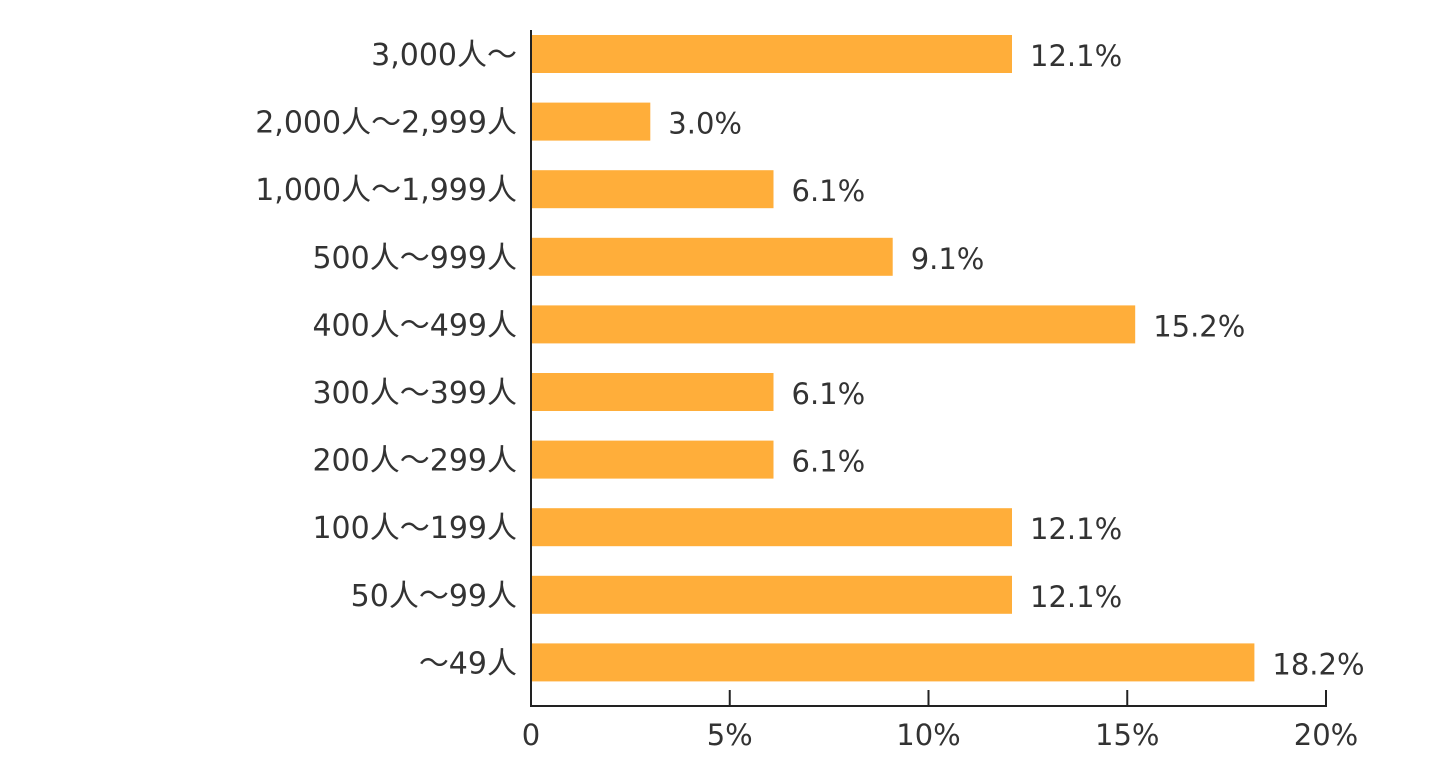 Image resolution: width=1432 pixels, height=768 pixels. What do you see at coordinates (1076, 56) in the screenshot?
I see `value-label-0: 12.1%` at bounding box center [1076, 56].